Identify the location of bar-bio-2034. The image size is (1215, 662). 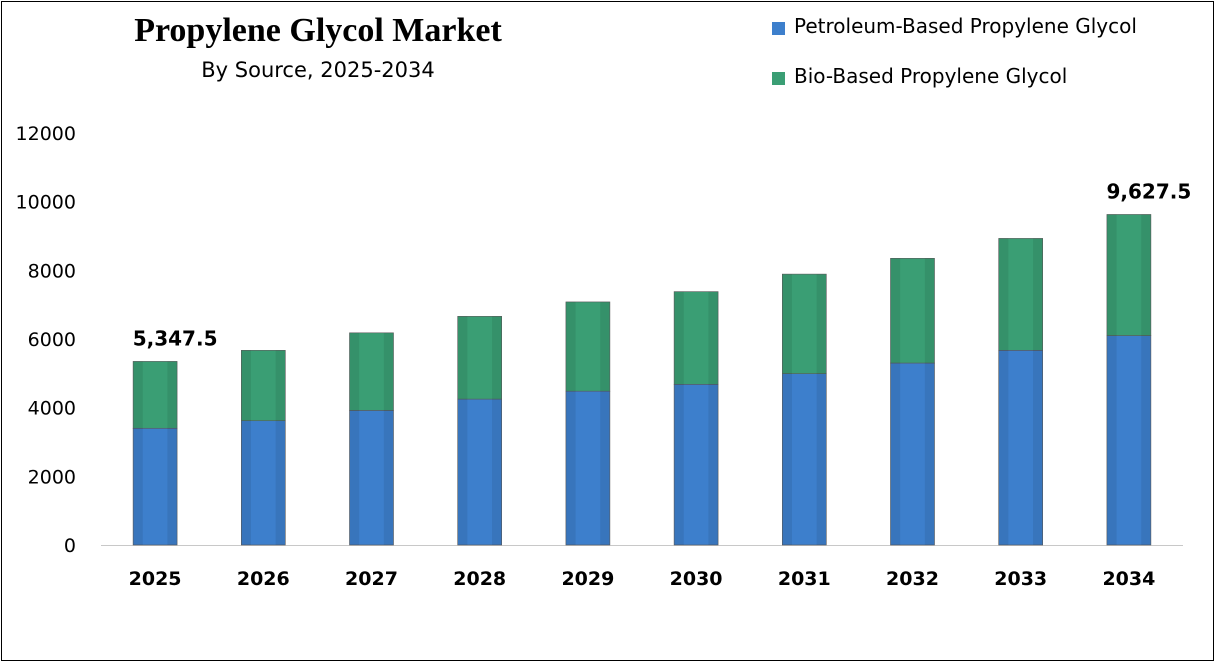
(1129, 275).